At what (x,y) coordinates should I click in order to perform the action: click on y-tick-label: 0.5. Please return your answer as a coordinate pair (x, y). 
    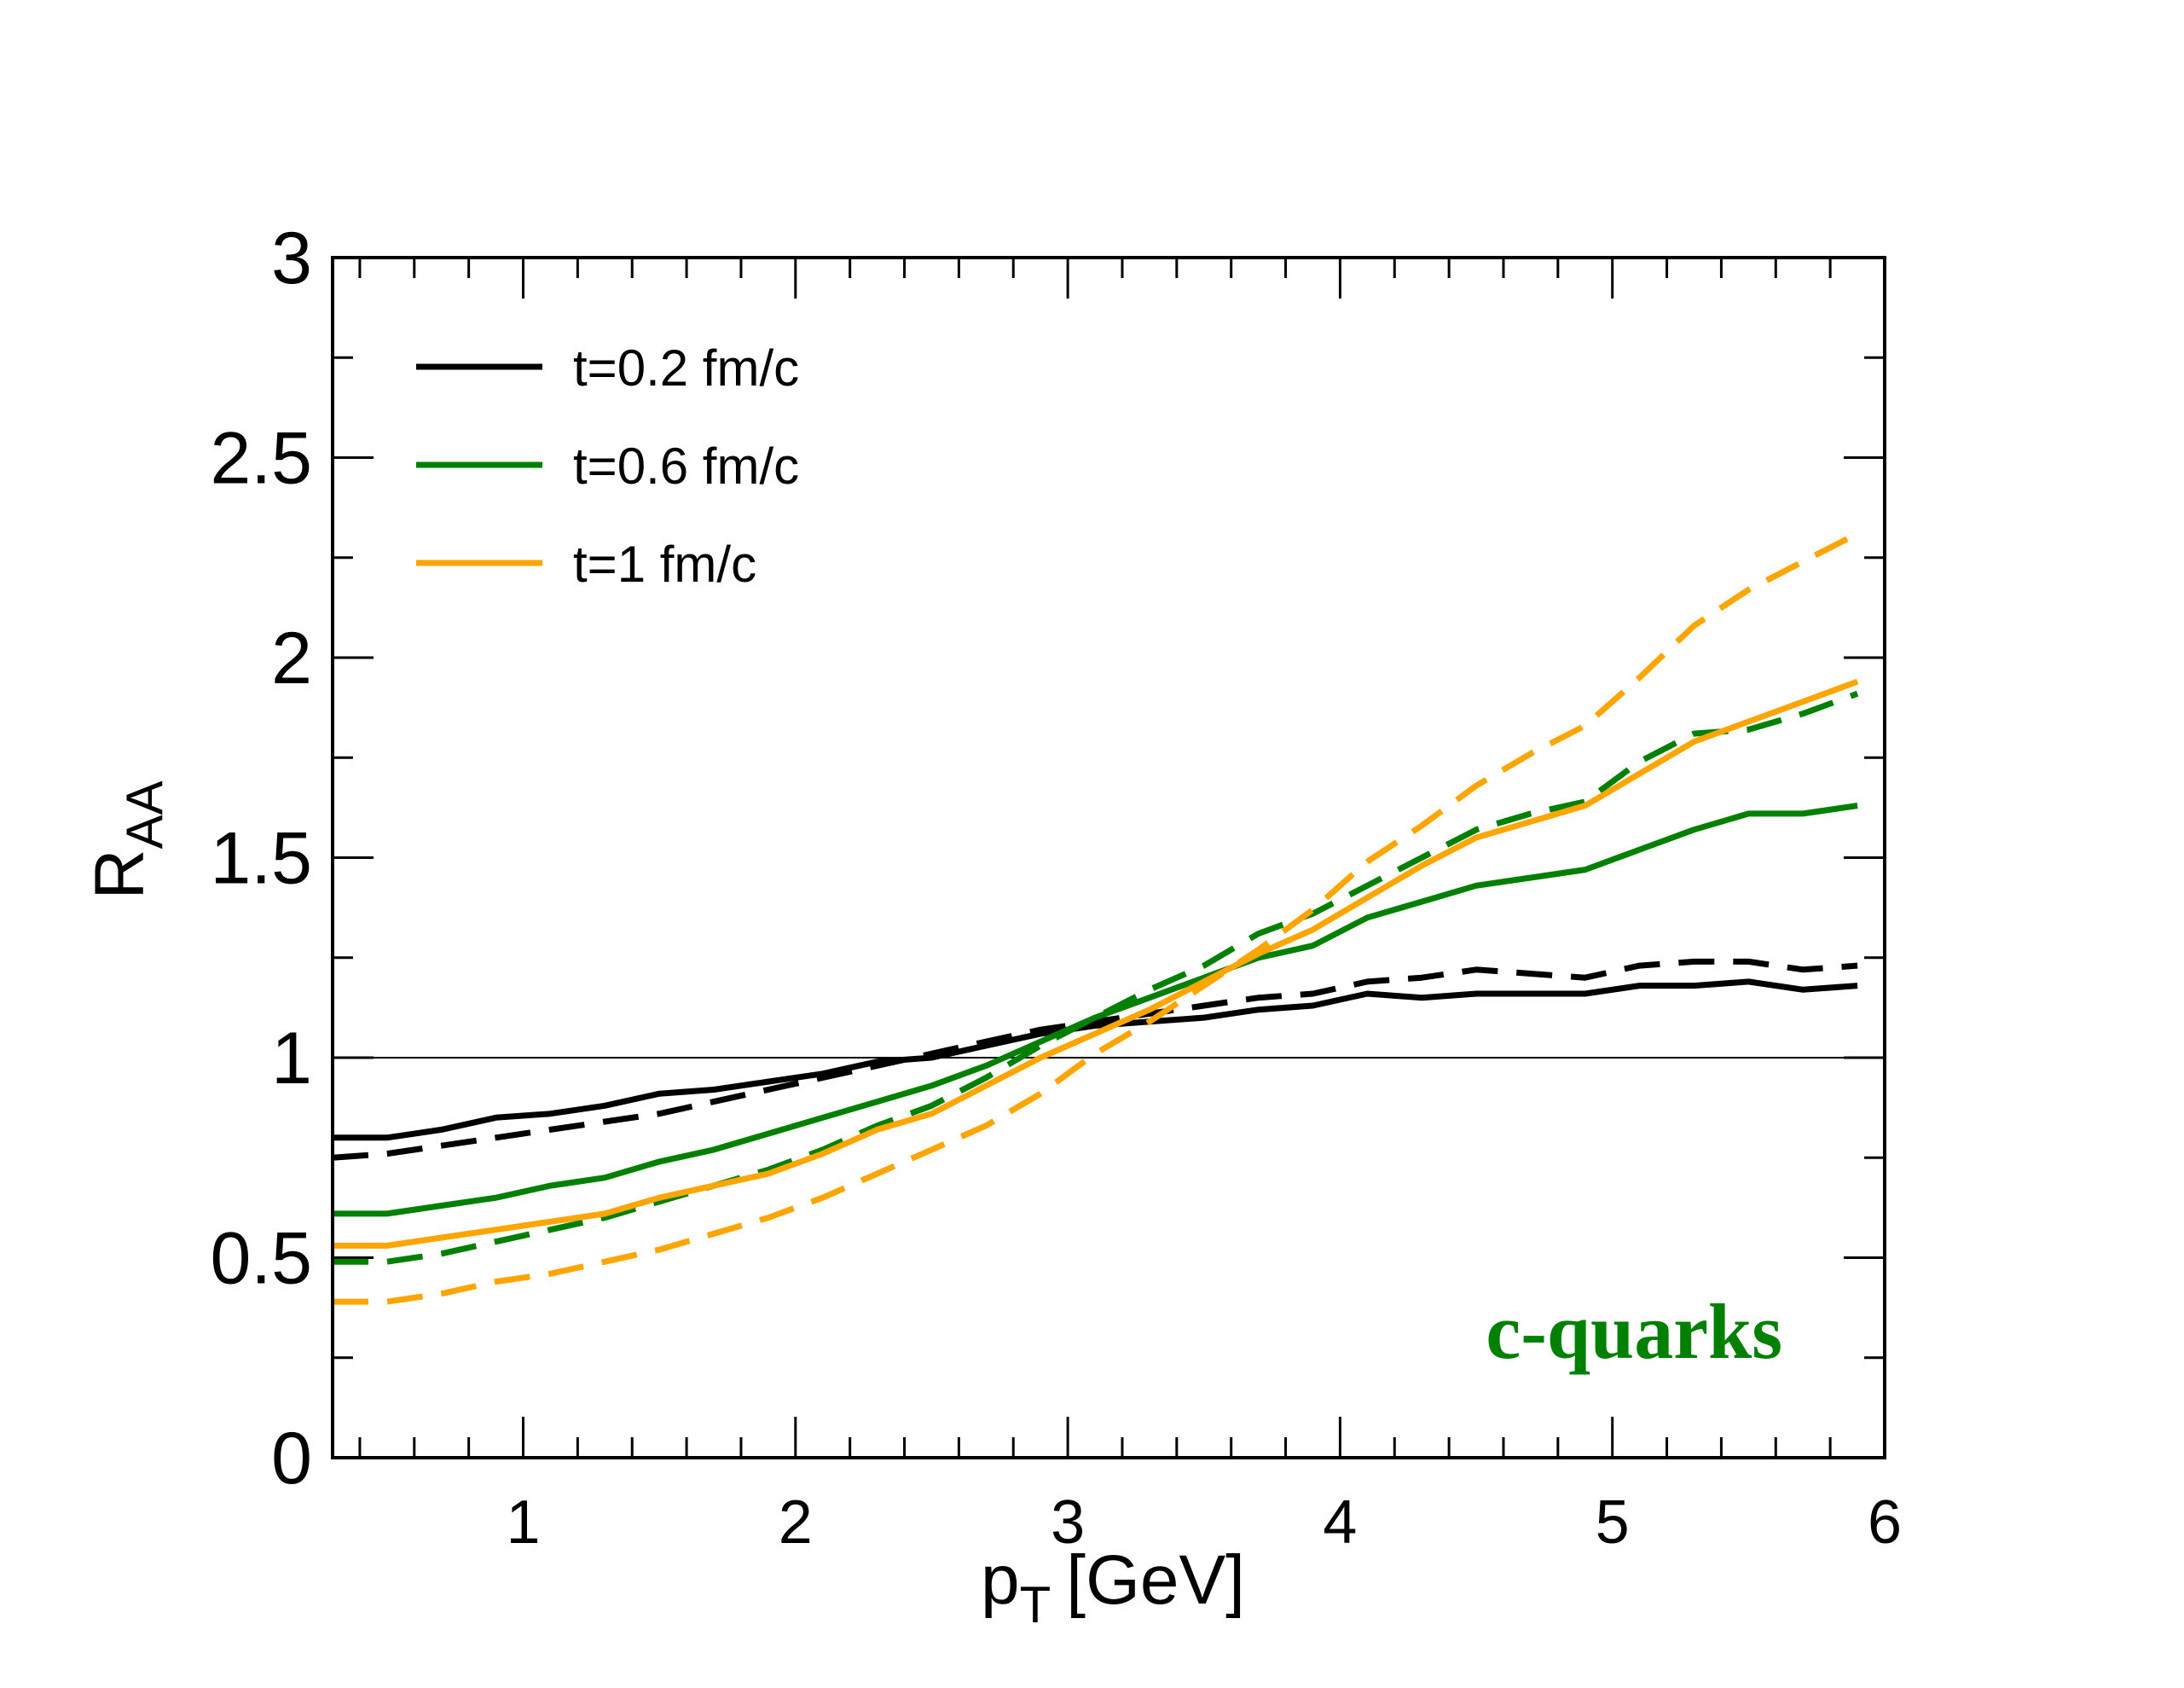
    Looking at the image, I should click on (261, 1259).